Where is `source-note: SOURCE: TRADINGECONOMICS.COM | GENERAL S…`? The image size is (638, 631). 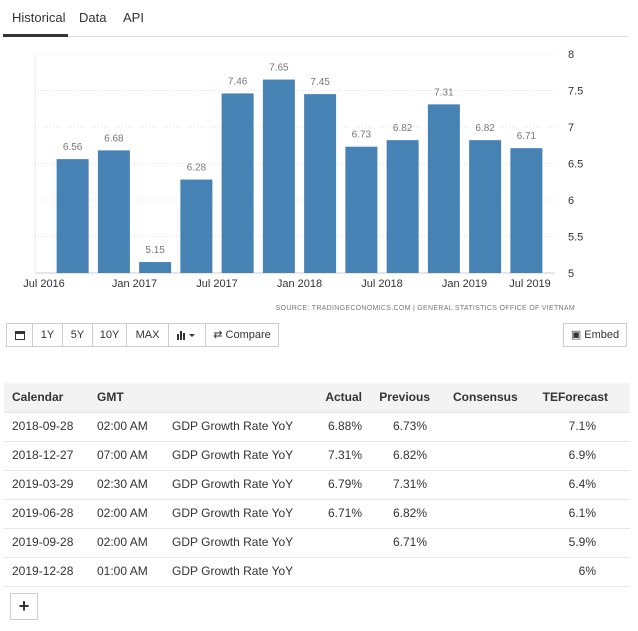 source-note: SOURCE: TRADINGECONOMICS.COM | GENERAL S… is located at coordinates (425, 308).